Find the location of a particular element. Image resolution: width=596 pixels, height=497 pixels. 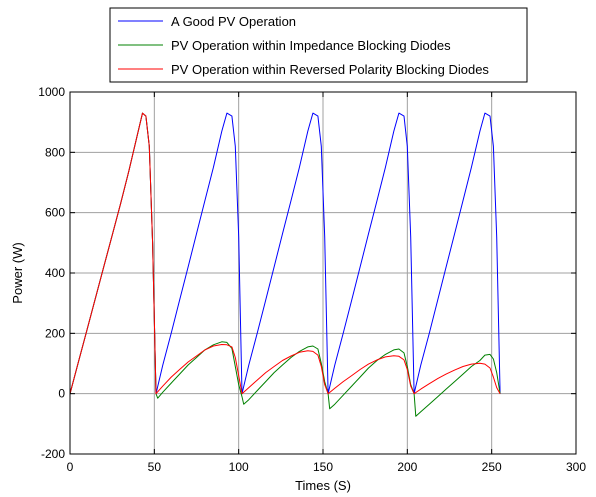

x-tick-label: 300 is located at coordinates (576, 467).